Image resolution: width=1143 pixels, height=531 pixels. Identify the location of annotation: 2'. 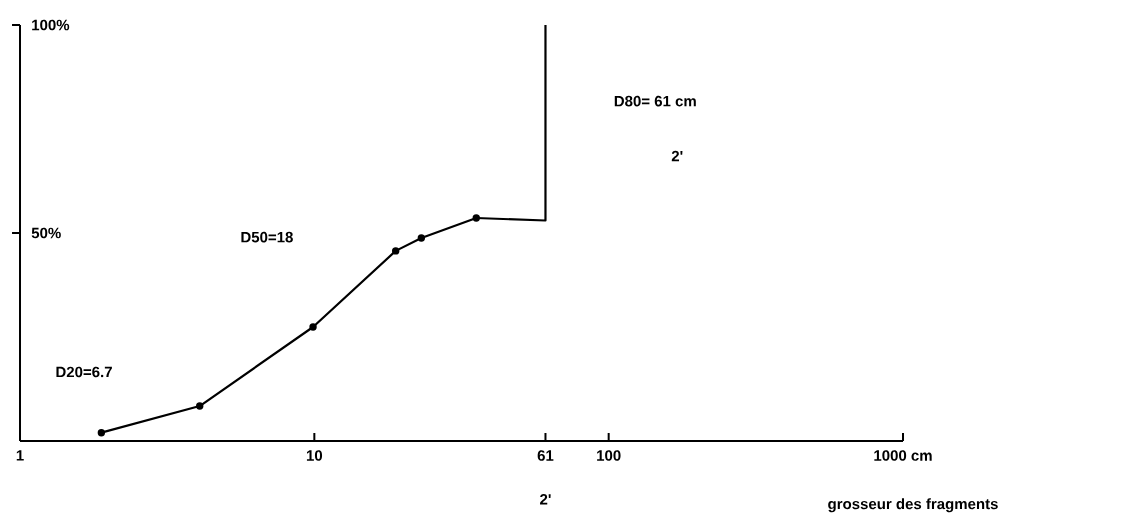
(677, 156).